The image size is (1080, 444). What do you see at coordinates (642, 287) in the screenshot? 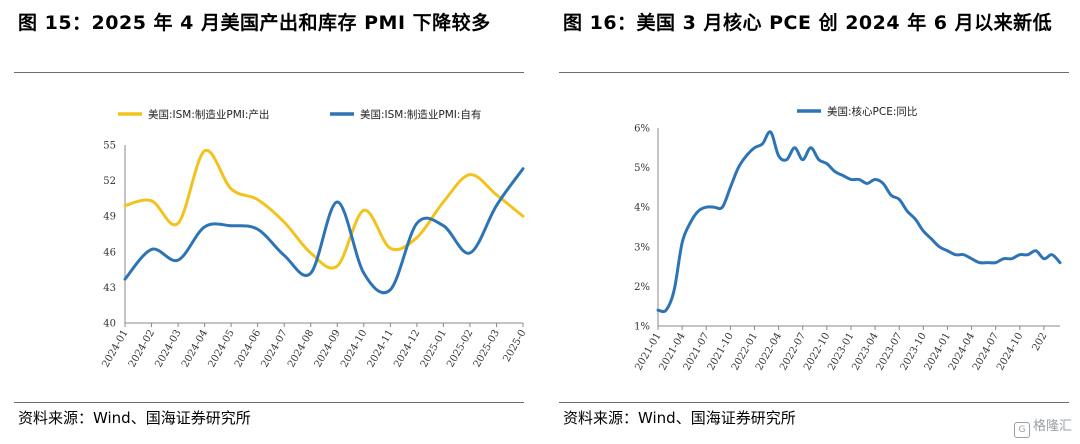
I see `right-y-tick-label: 2%` at bounding box center [642, 287].